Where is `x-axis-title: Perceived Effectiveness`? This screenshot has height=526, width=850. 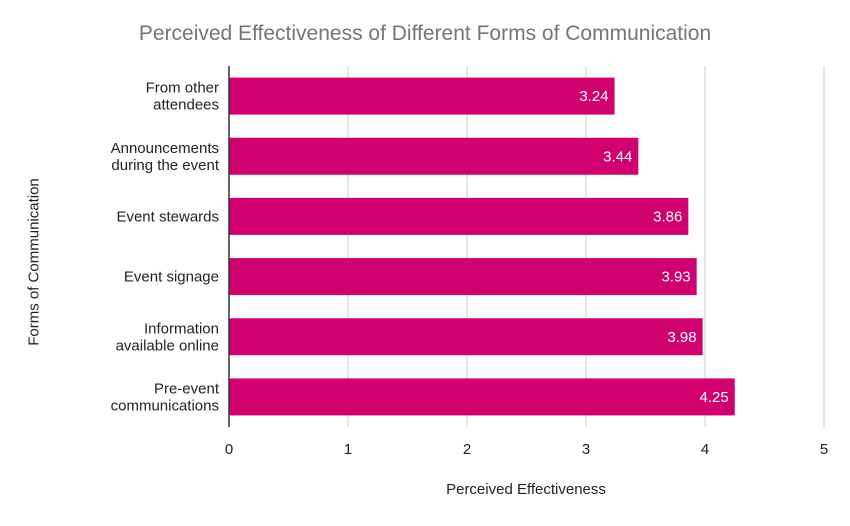
x-axis-title: Perceived Effectiveness is located at coordinates (526, 489).